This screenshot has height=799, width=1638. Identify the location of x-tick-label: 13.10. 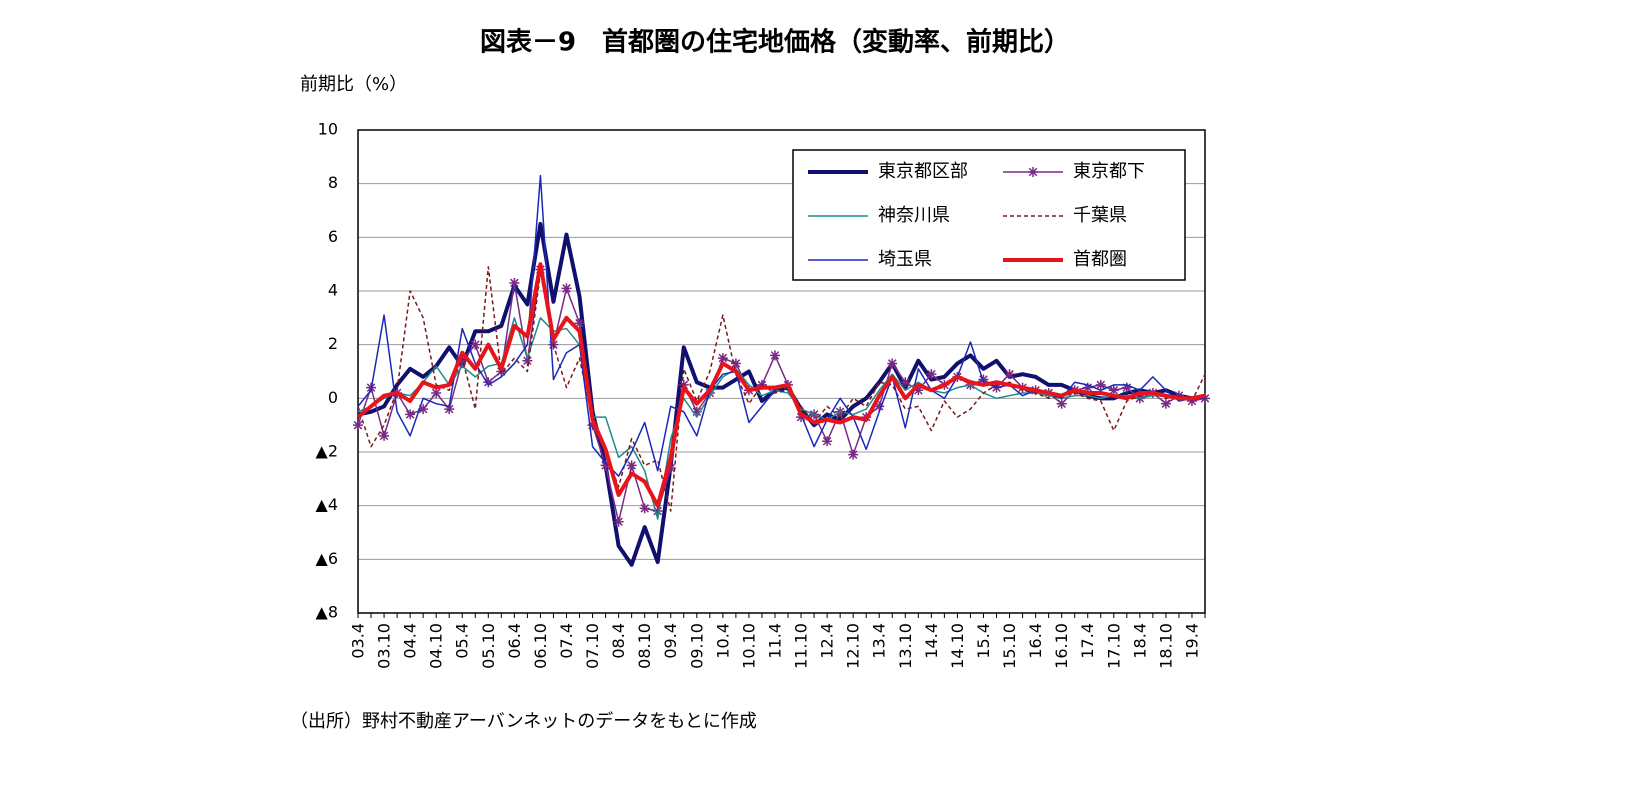
(905, 646).